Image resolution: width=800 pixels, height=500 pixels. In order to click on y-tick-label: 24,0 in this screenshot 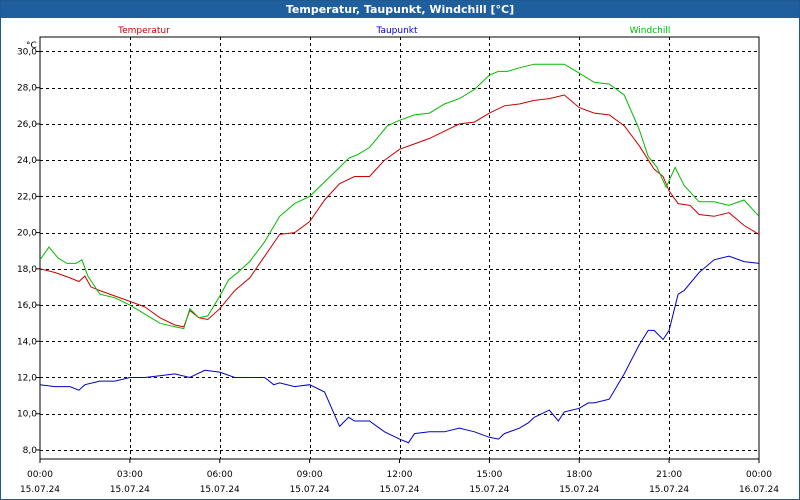, I will do `click(27, 161)`.